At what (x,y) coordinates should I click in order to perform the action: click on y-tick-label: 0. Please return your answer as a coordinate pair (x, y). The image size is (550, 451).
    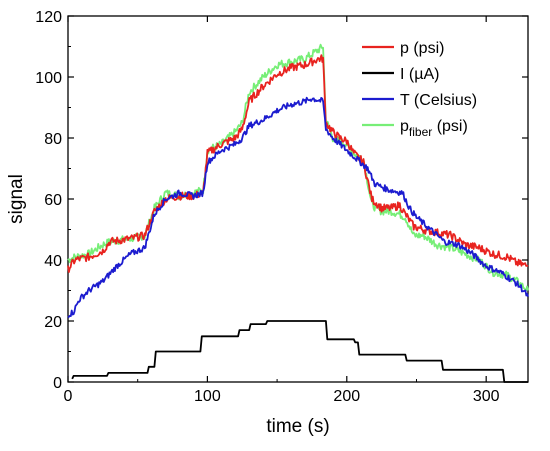
    Looking at the image, I should click on (57, 383).